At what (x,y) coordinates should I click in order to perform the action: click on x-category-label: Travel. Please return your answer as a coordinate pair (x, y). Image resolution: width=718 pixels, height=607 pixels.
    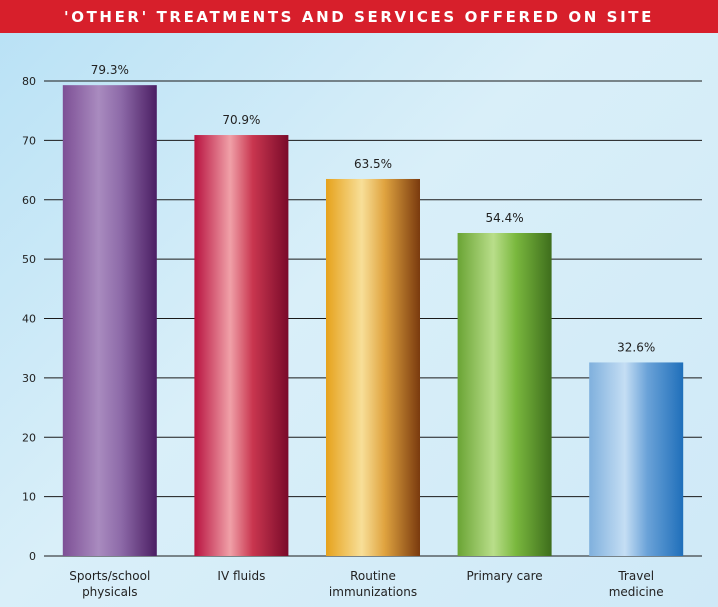
    Looking at the image, I should click on (635, 576).